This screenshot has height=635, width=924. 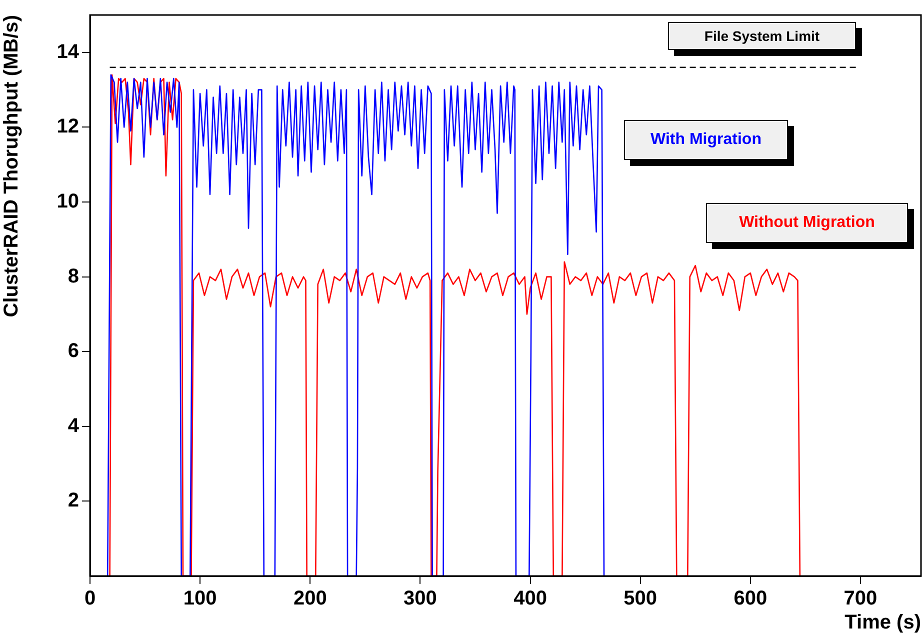 I want to click on x-tick-label: 300, so click(x=420, y=599).